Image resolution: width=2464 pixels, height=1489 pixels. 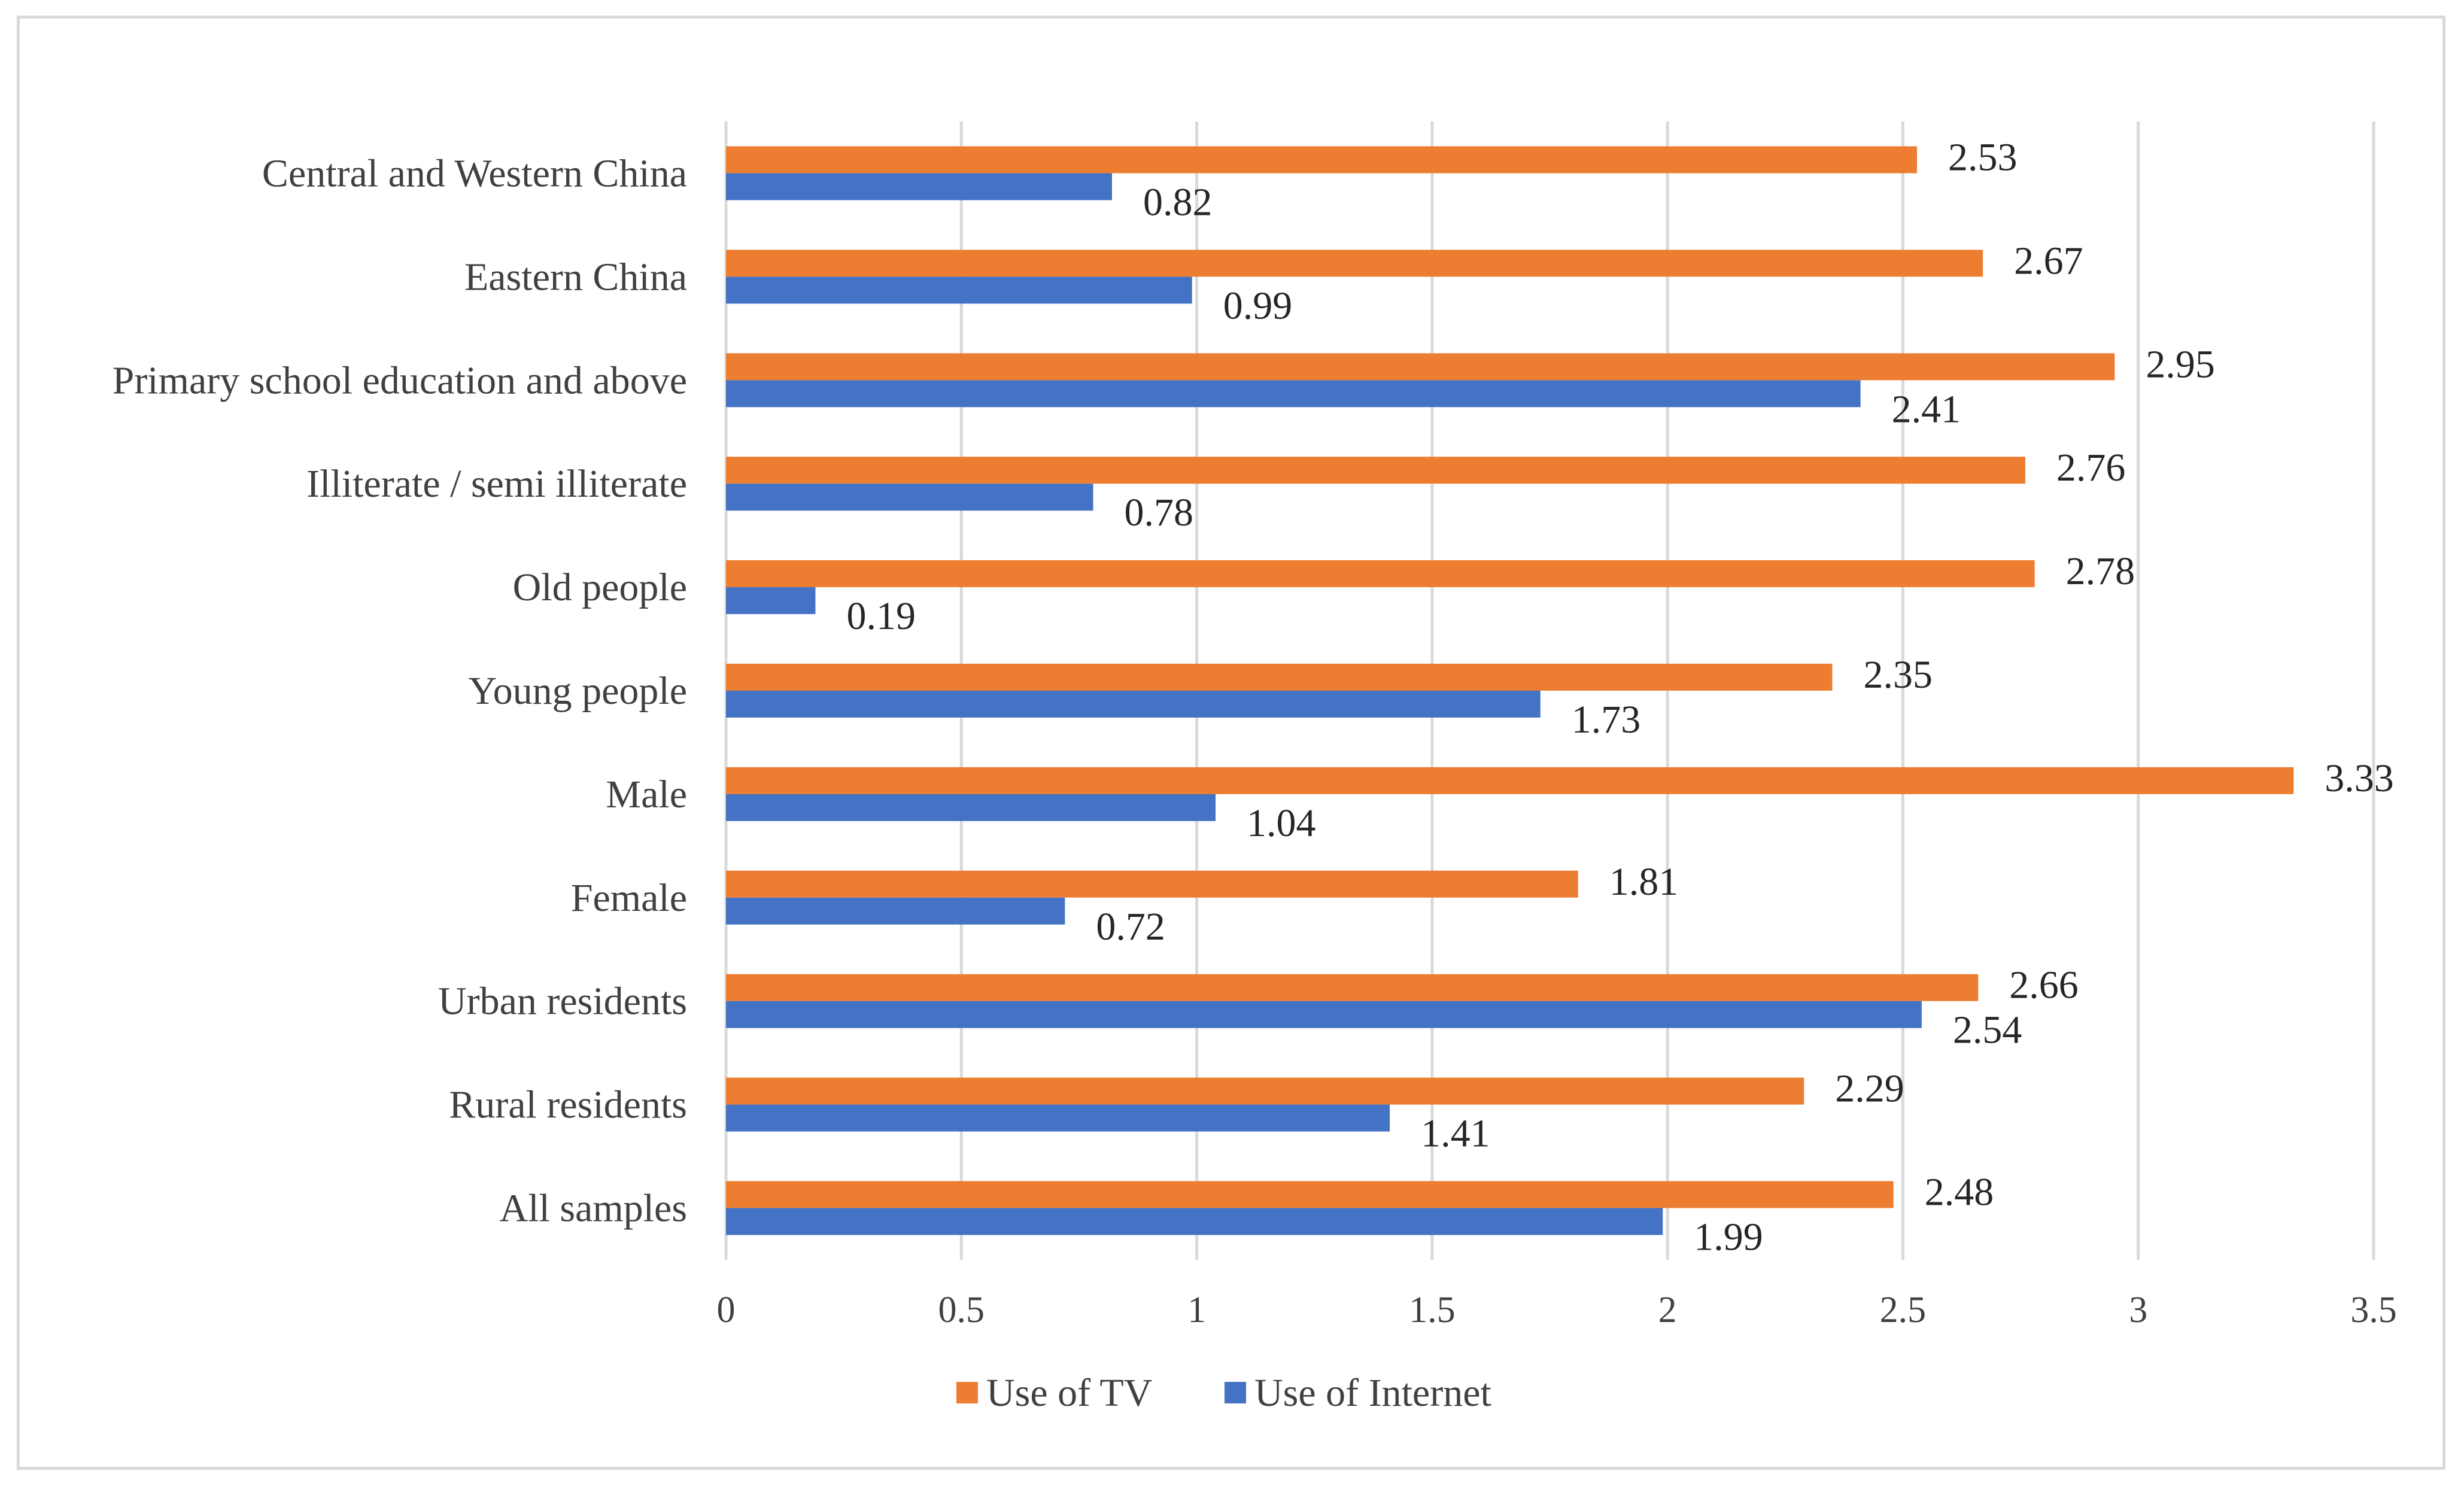 I want to click on bar-tv-illiterate-semi-illiterate, so click(x=1375, y=470).